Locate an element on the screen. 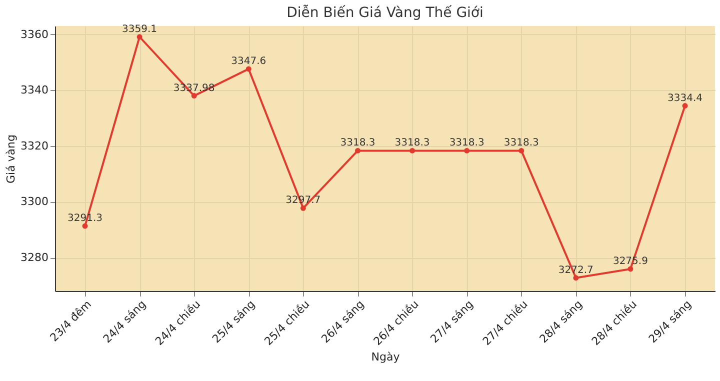 This screenshot has width=720, height=381. y-tick-label: 3340 is located at coordinates (34, 90).